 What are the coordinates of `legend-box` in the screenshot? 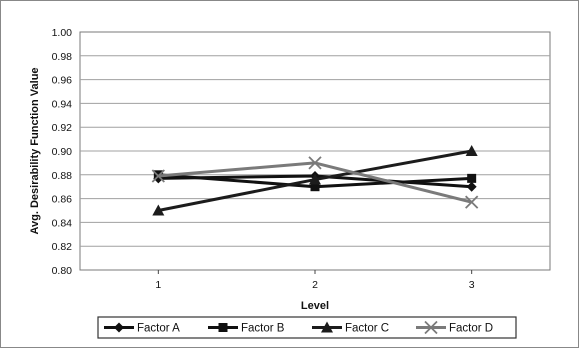 It's located at (307, 327).